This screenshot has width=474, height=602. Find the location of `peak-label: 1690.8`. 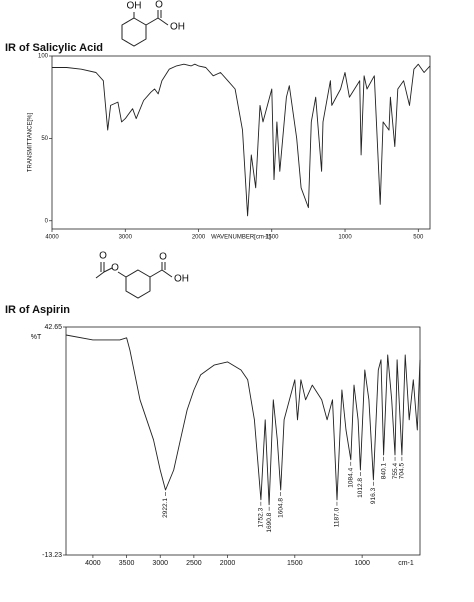

peak-label: 1690.8 is located at coordinates (269, 522).